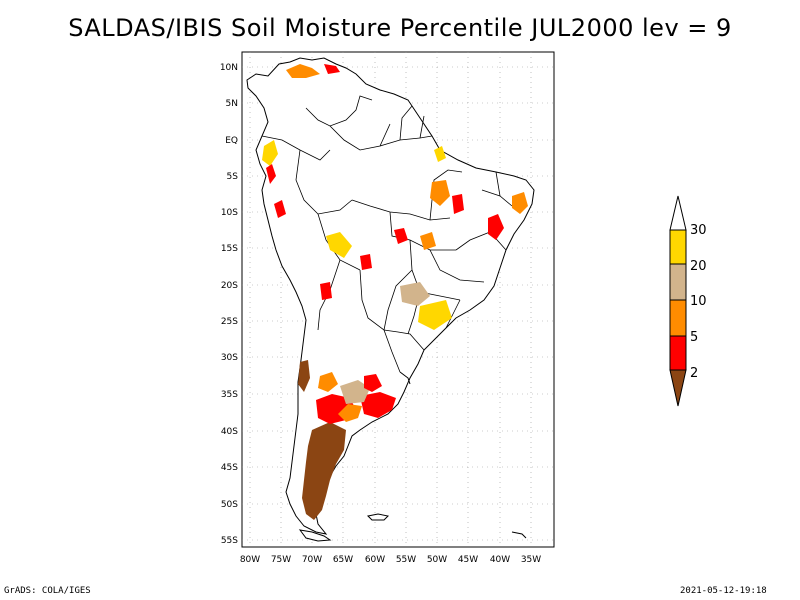 This screenshot has height=600, width=800. Describe the element at coordinates (229, 505) in the screenshot. I see `lat-tick-label: 50S` at that location.